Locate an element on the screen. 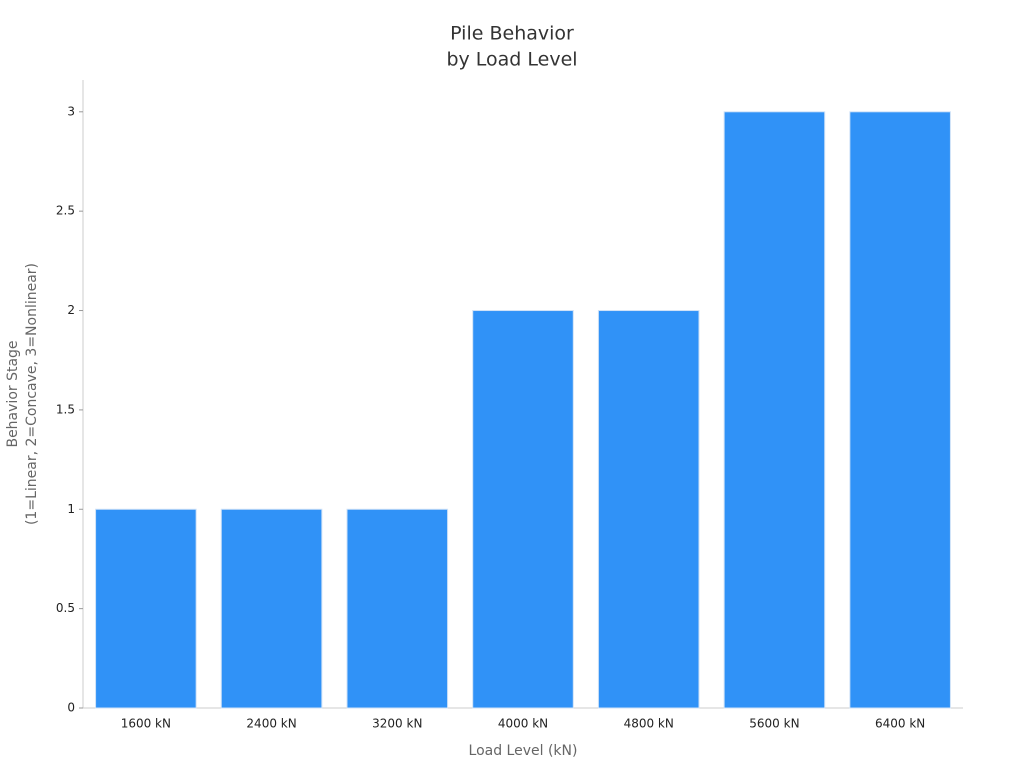  x-tick-label: 4000 kN is located at coordinates (523, 724).